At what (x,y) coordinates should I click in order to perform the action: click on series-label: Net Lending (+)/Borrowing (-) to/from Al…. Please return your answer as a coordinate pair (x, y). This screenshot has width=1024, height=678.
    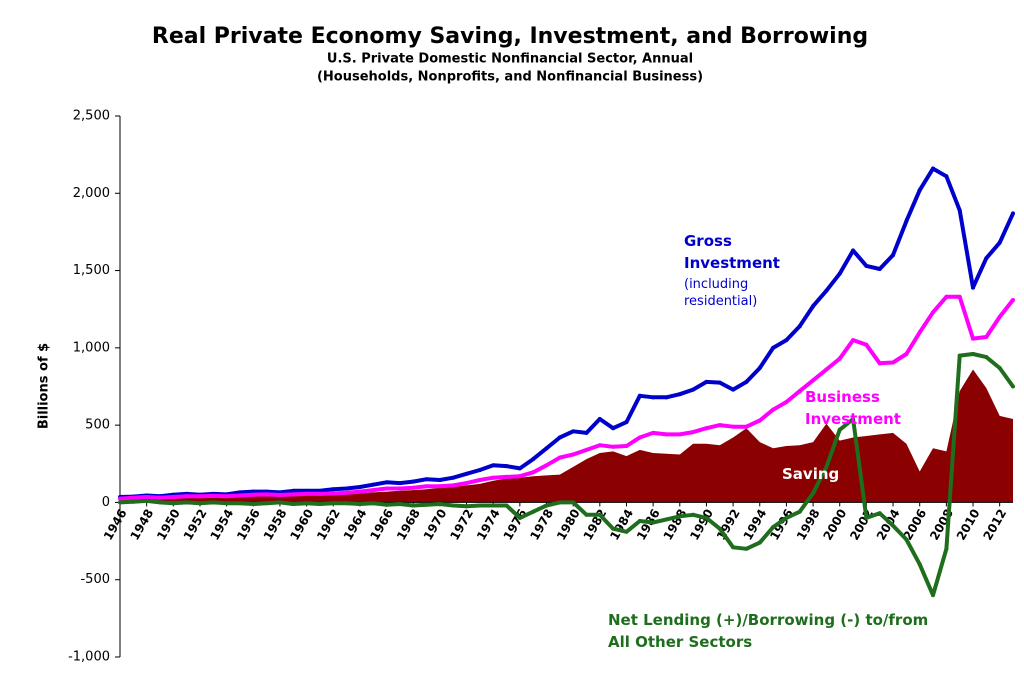
    Looking at the image, I should click on (768, 631).